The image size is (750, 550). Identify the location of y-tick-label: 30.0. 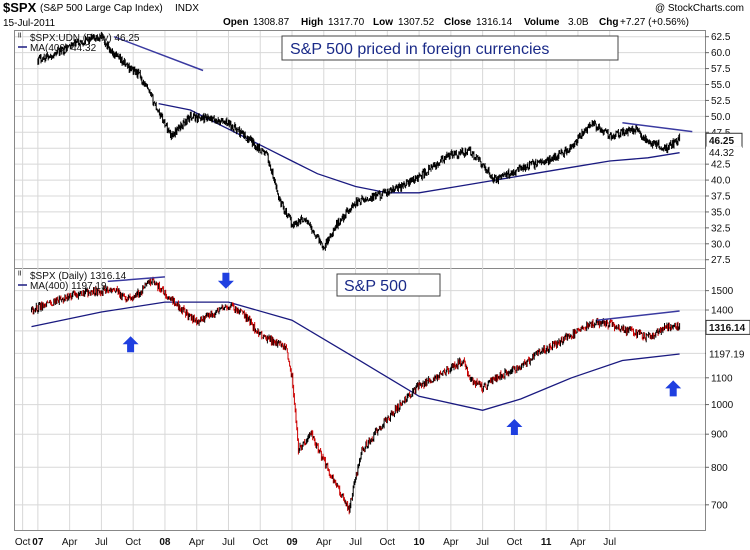
(721, 244).